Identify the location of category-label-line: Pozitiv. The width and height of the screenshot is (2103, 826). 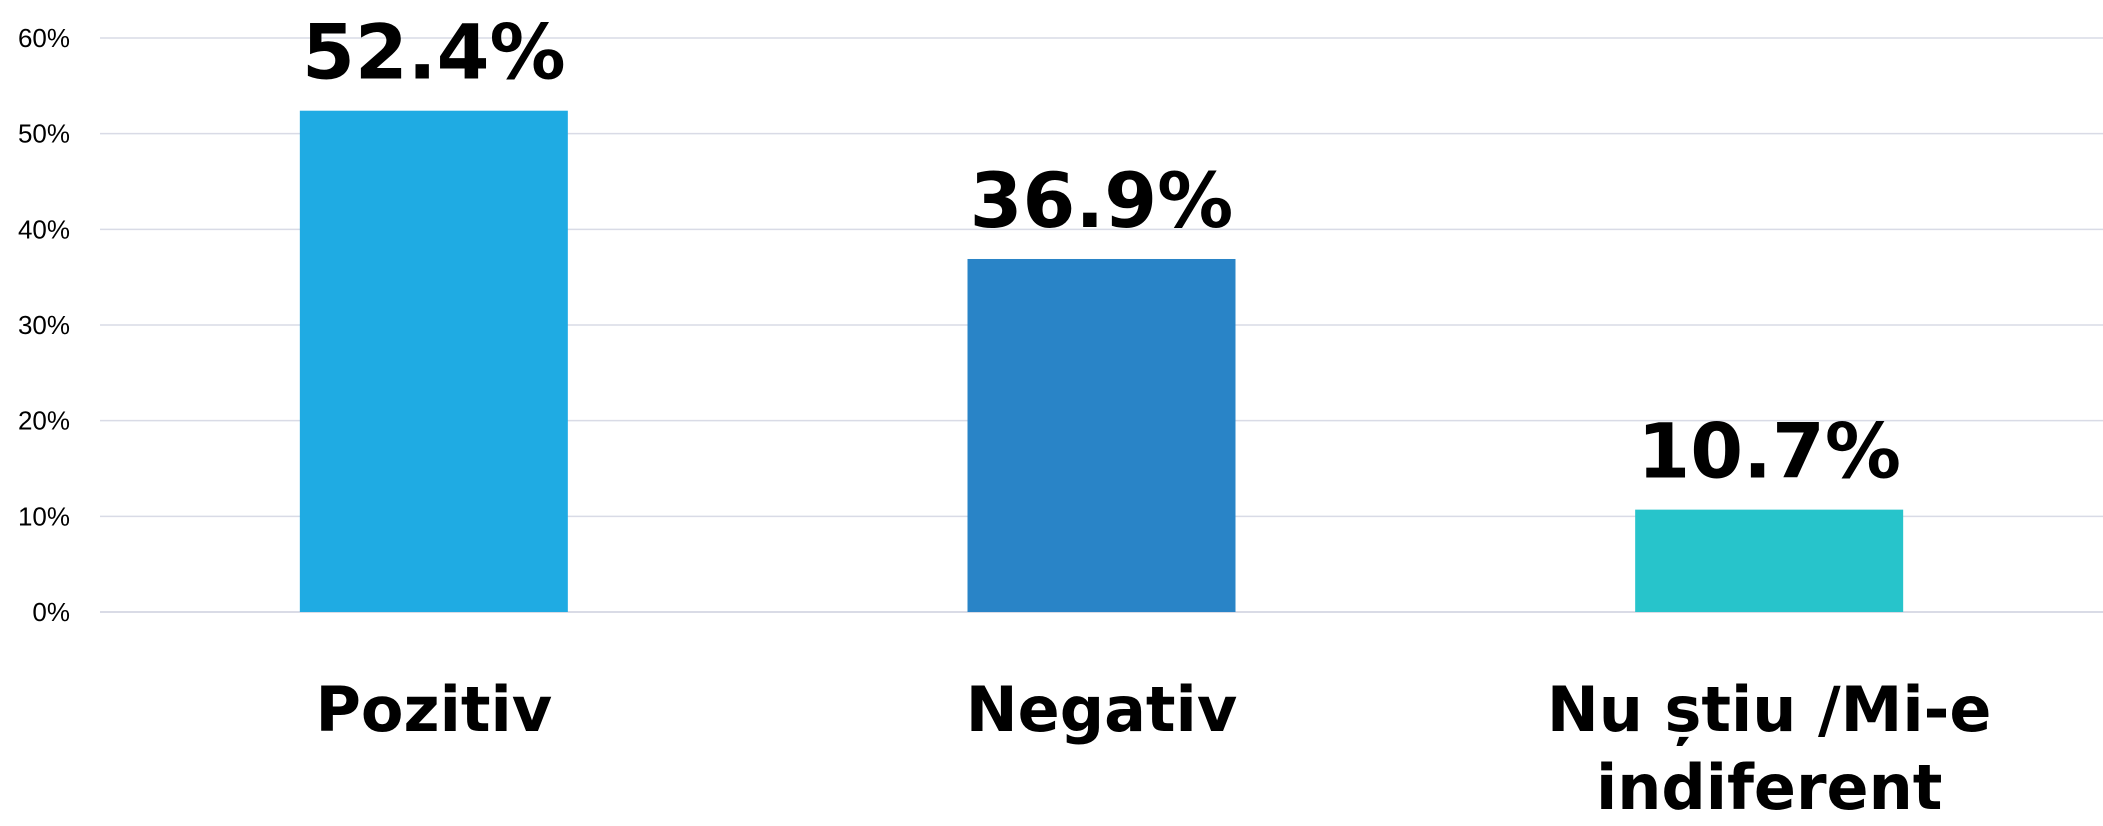
(433, 709).